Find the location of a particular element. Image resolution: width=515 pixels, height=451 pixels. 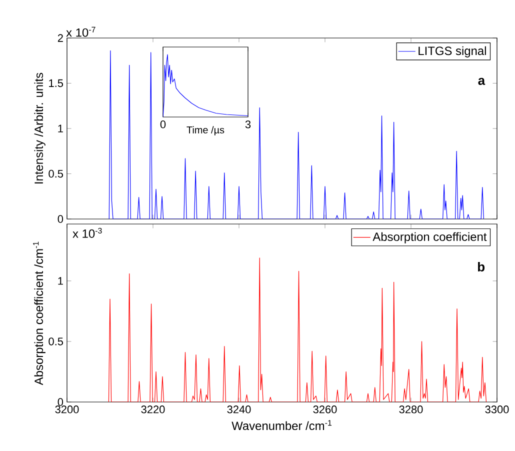

annotation: b is located at coordinates (481, 267).